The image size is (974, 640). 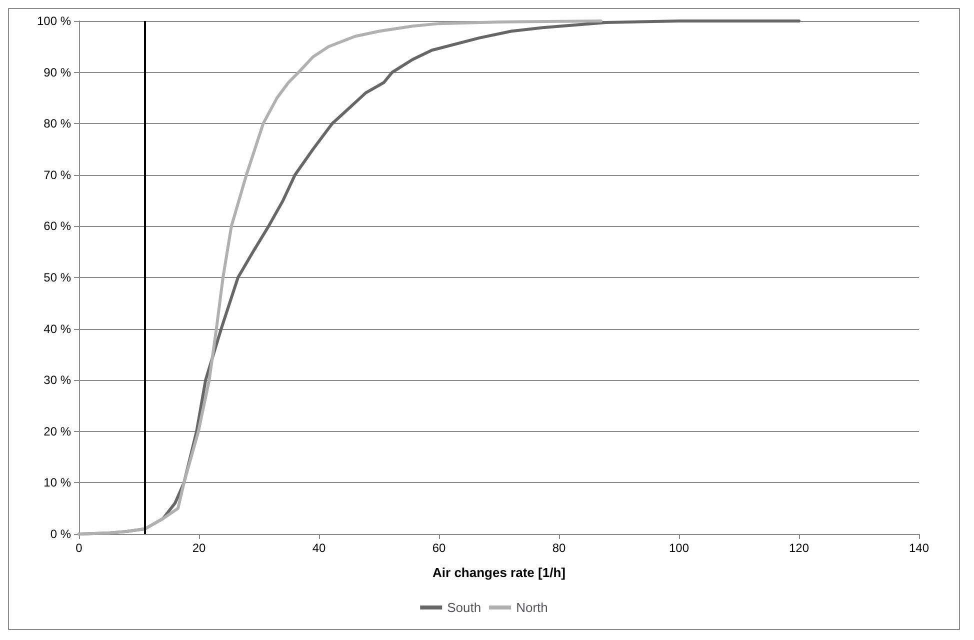 What do you see at coordinates (58, 175) in the screenshot?
I see `y-tick-label: 70 %` at bounding box center [58, 175].